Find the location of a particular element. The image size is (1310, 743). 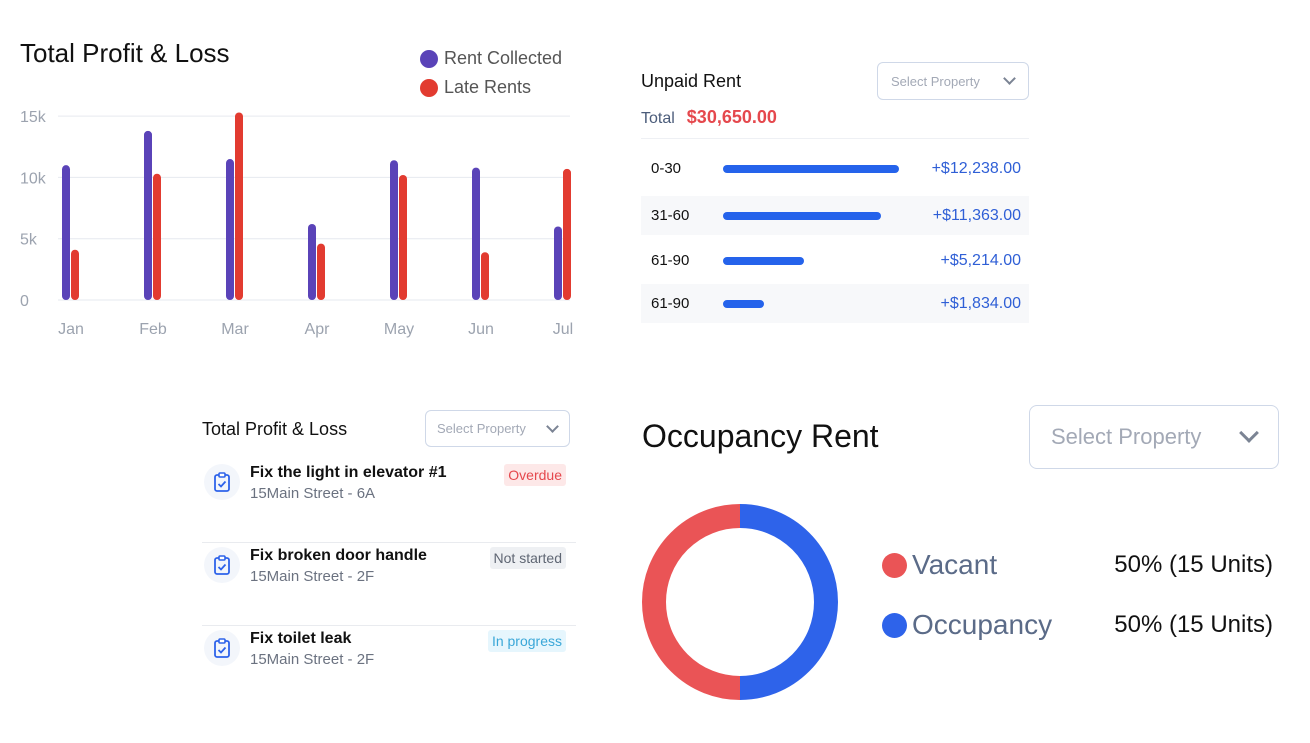

unpaid-property-select: Select Property is located at coordinates (953, 81).